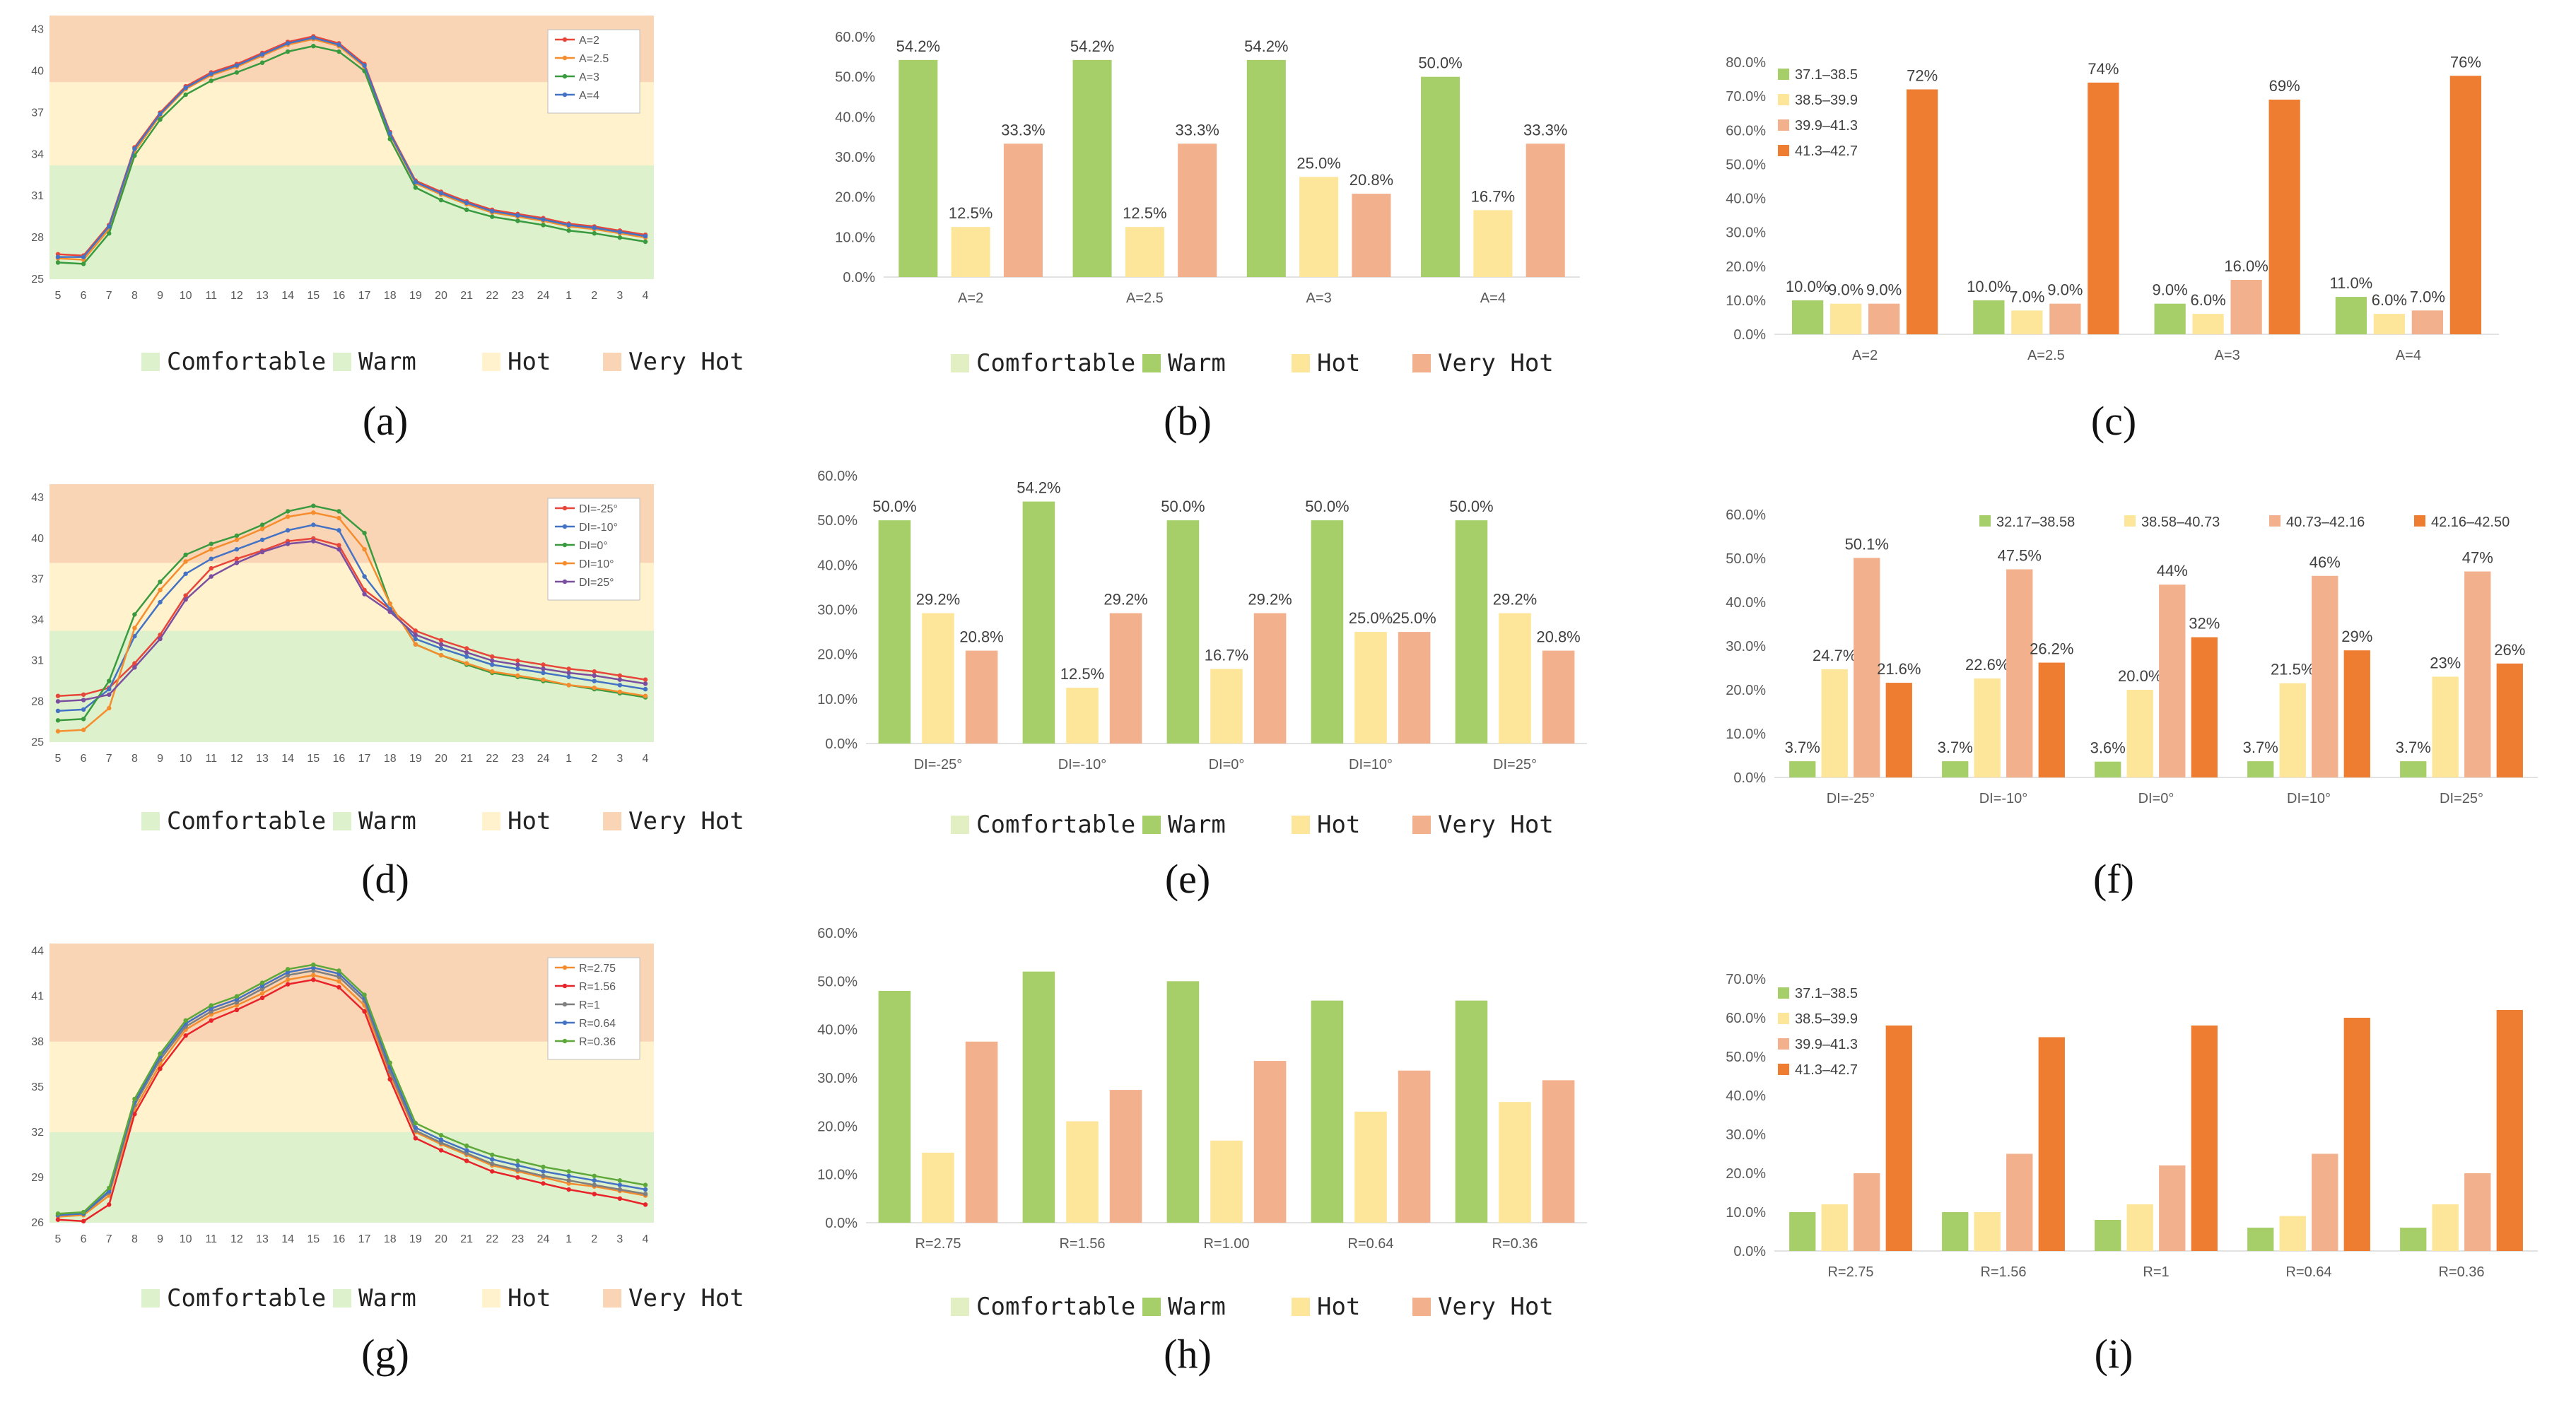  I want to click on x-tick-label: 9, so click(160, 759).